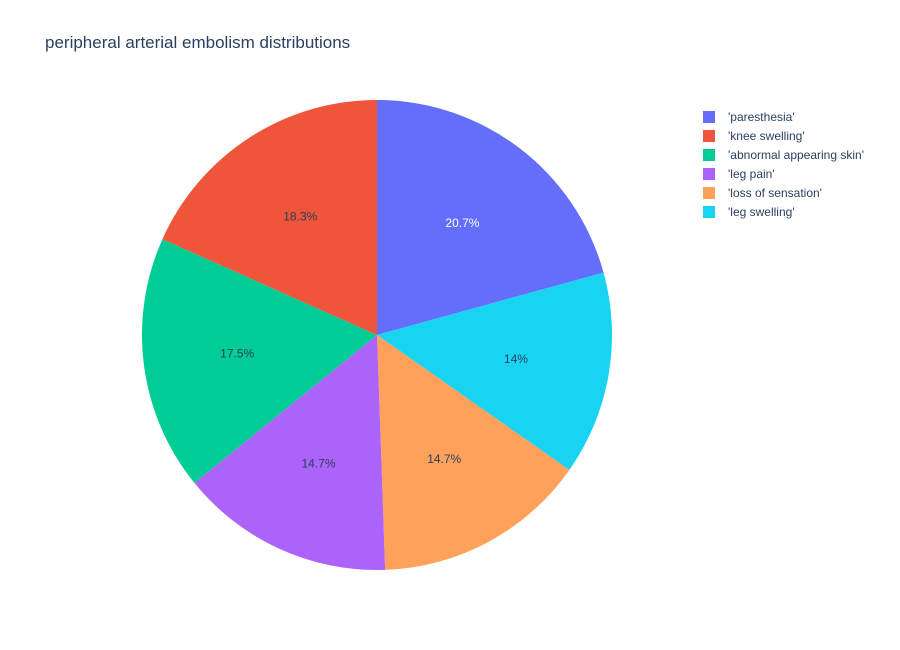  Describe the element at coordinates (269, 217) in the screenshot. I see `pie-slice-knee-swelling` at that location.